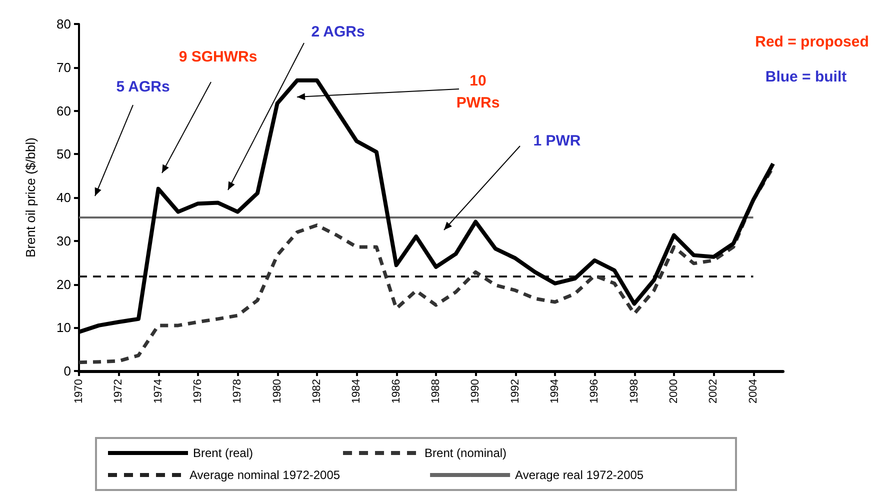  Describe the element at coordinates (265, 475) in the screenshot. I see `legend-label: Average nominal 1972-2005` at that location.